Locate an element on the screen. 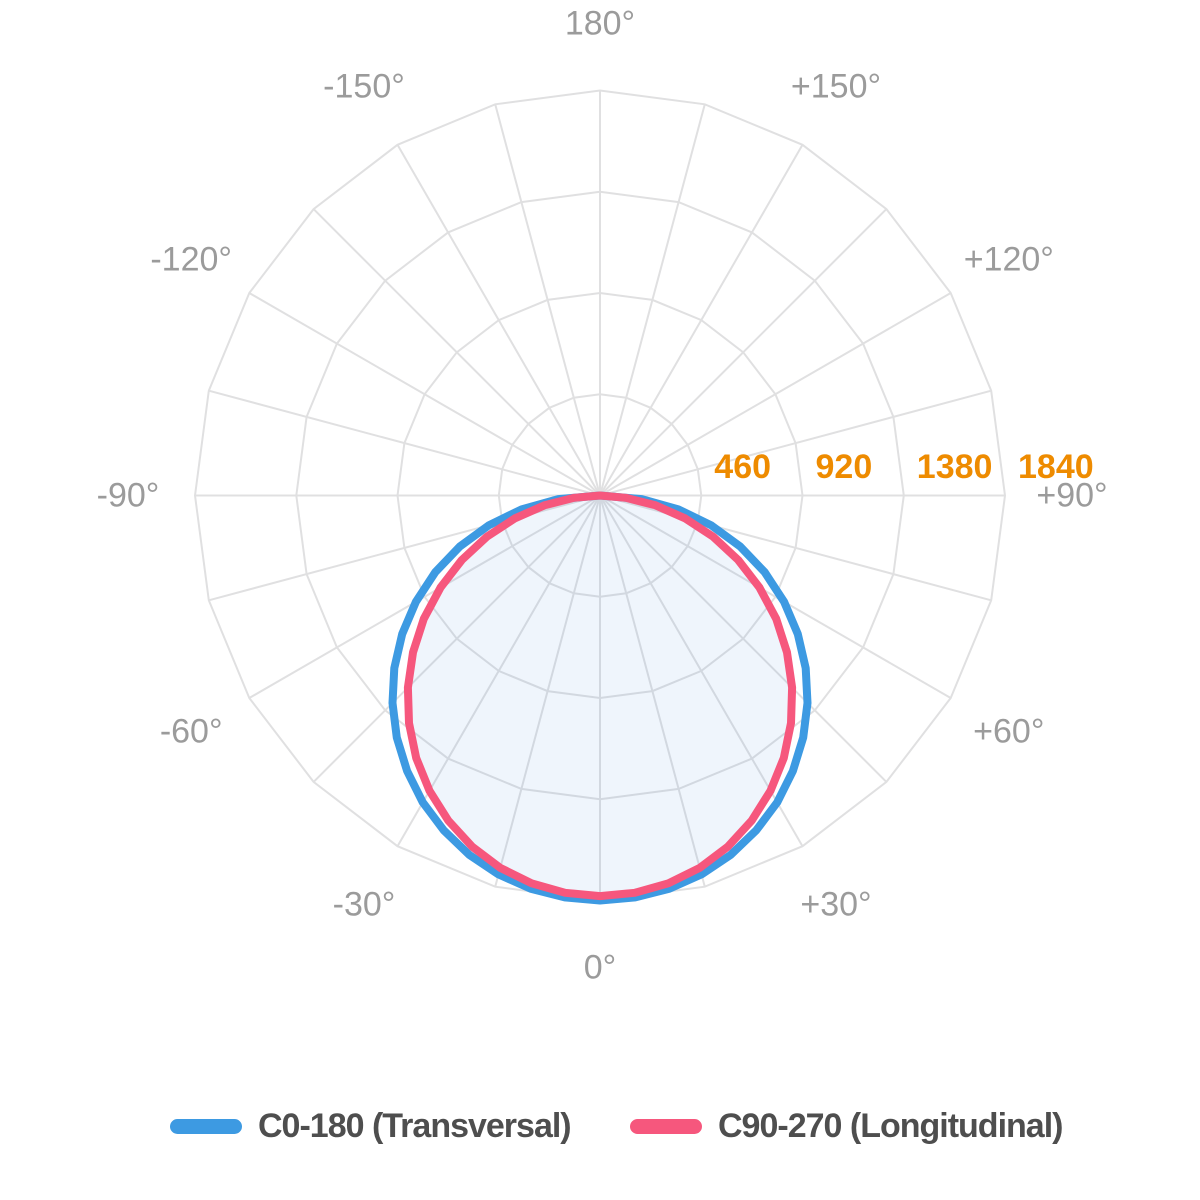 The height and width of the screenshot is (1200, 1200). radial-tick-1380: 1380 is located at coordinates (955, 467).